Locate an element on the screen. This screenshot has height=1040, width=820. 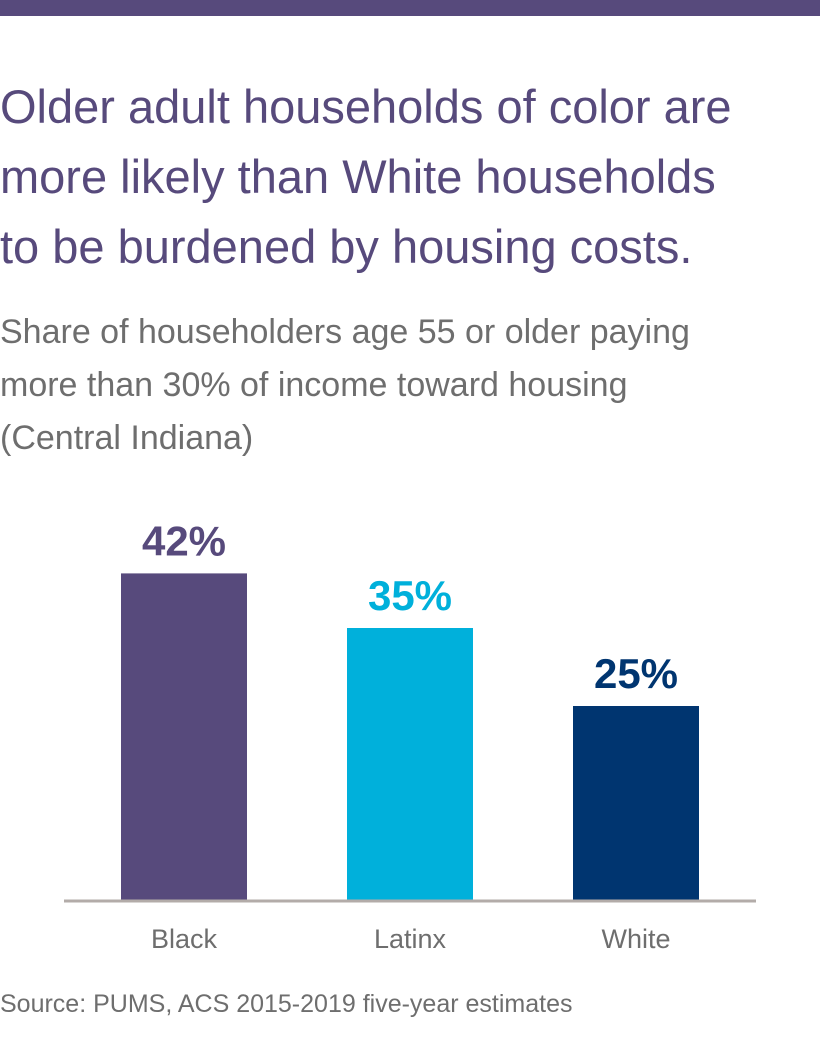
data-label-white: 25% is located at coordinates (636, 673).